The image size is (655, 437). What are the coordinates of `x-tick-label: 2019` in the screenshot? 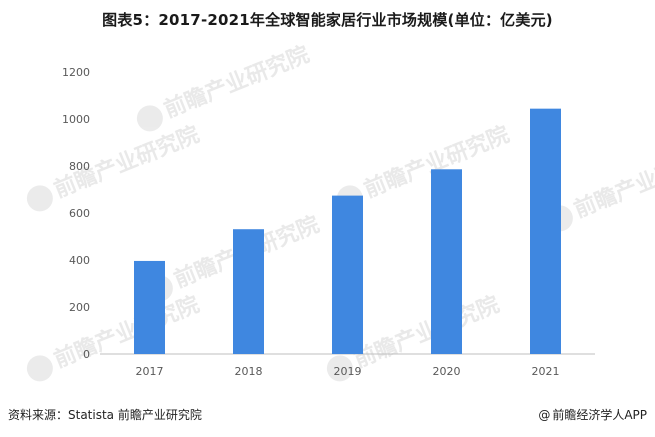 It's located at (348, 371).